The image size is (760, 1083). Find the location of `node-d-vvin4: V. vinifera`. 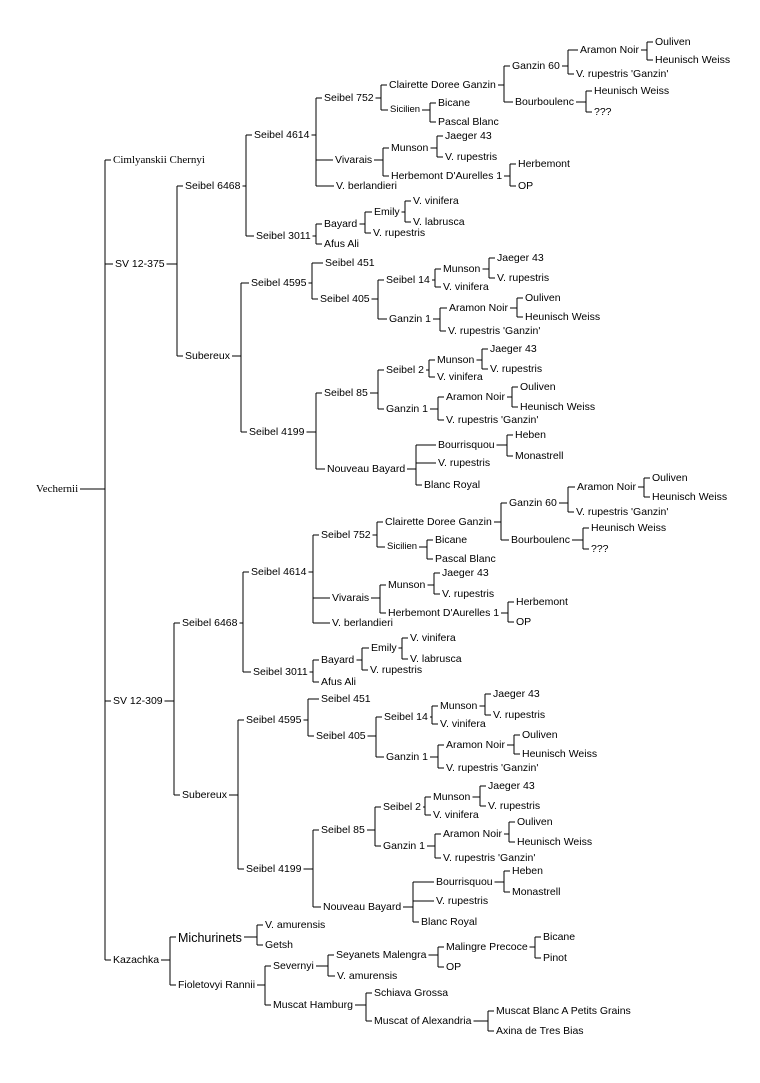

node-d-vvin4: V. vinifera is located at coordinates (433, 638).